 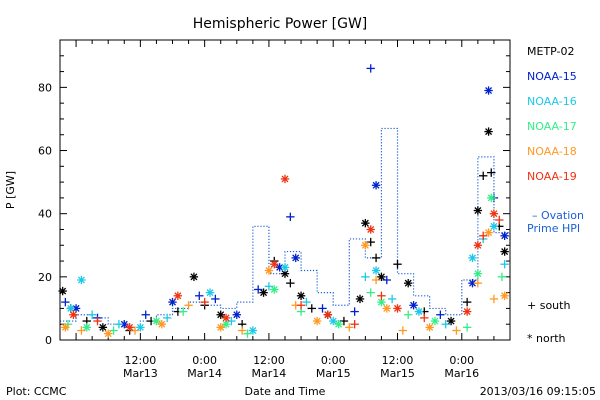 I want to click on legend-north-marker: * north, so click(x=546, y=338).